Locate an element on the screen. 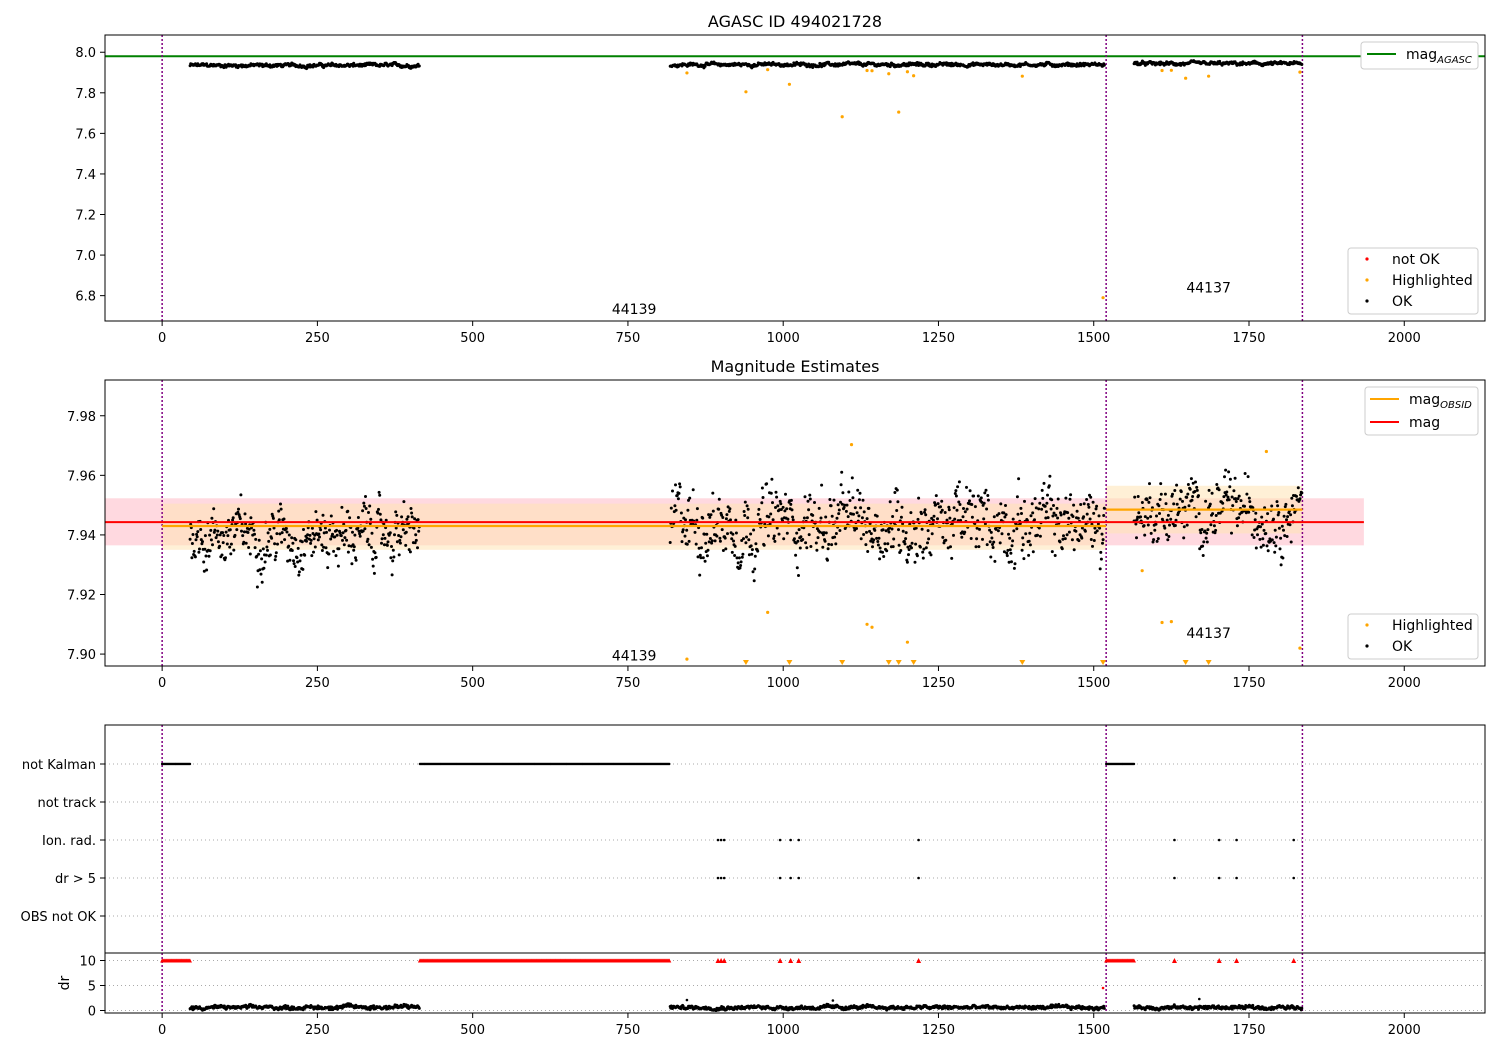  legend-highlighted-label: Highlighted is located at coordinates (1432, 626).